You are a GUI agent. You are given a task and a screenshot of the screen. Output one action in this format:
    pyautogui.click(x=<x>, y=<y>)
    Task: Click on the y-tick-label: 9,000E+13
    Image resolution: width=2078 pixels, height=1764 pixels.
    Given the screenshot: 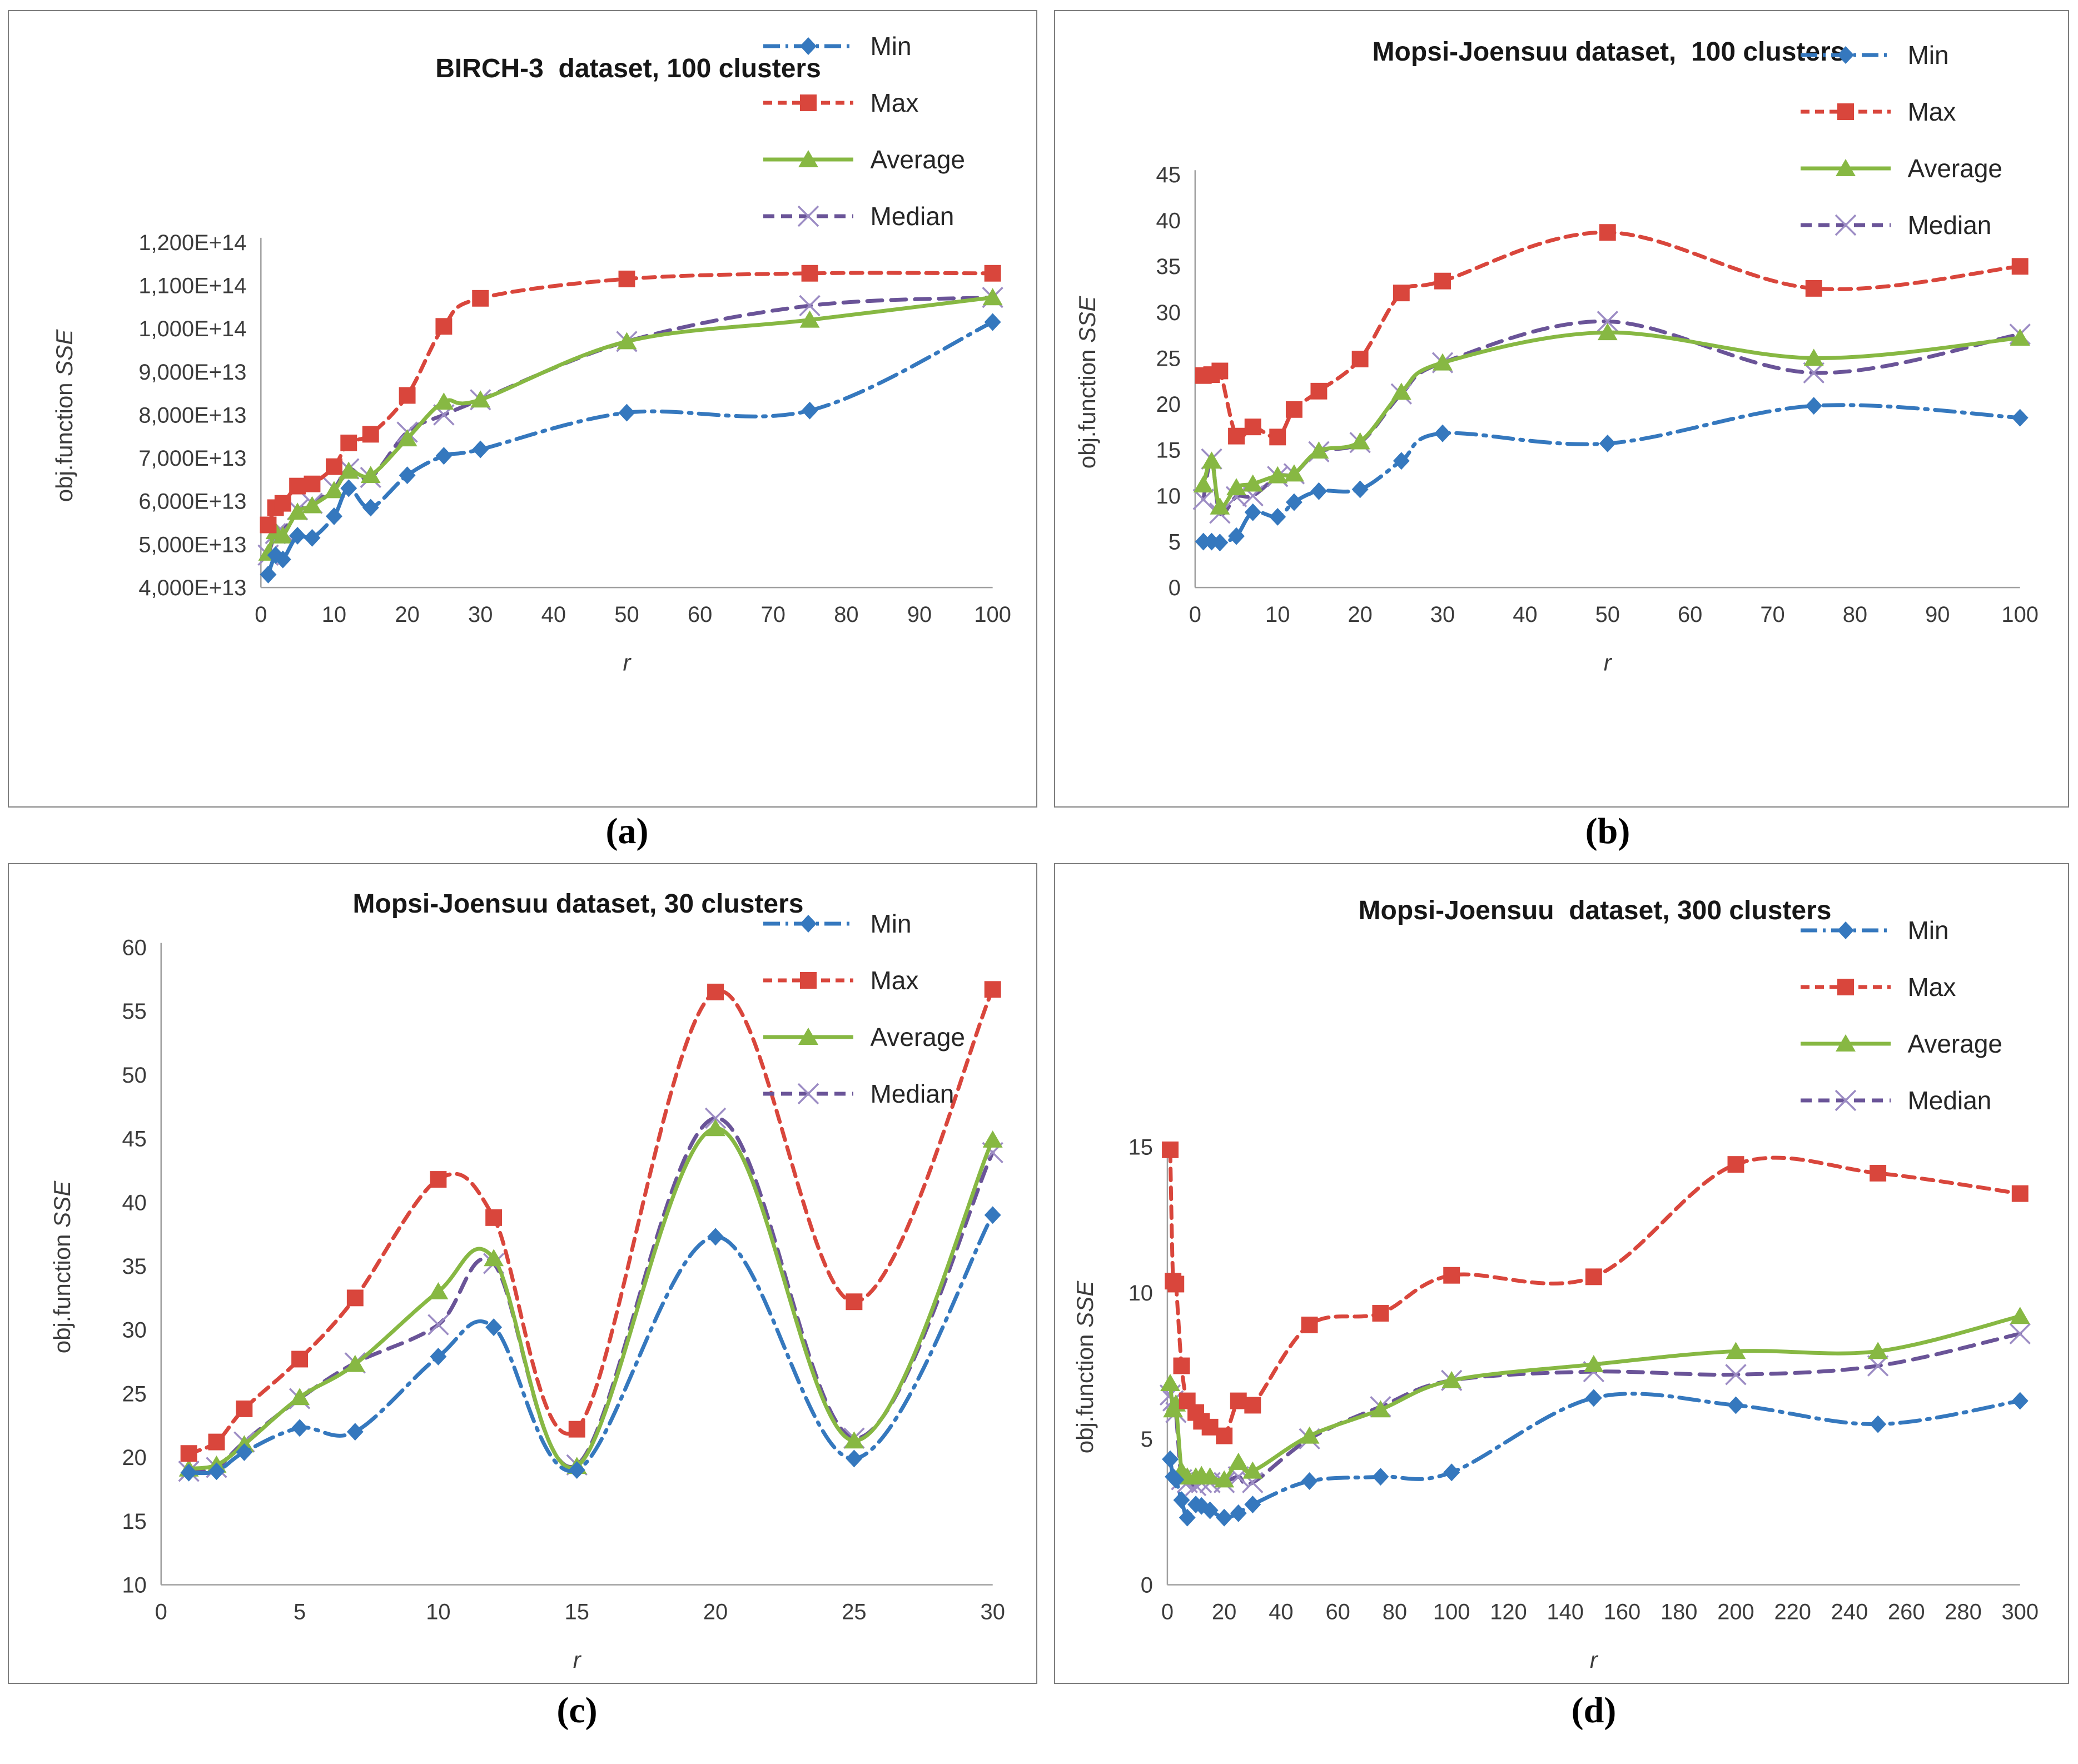 What is the action you would take?
    pyautogui.click(x=192, y=372)
    